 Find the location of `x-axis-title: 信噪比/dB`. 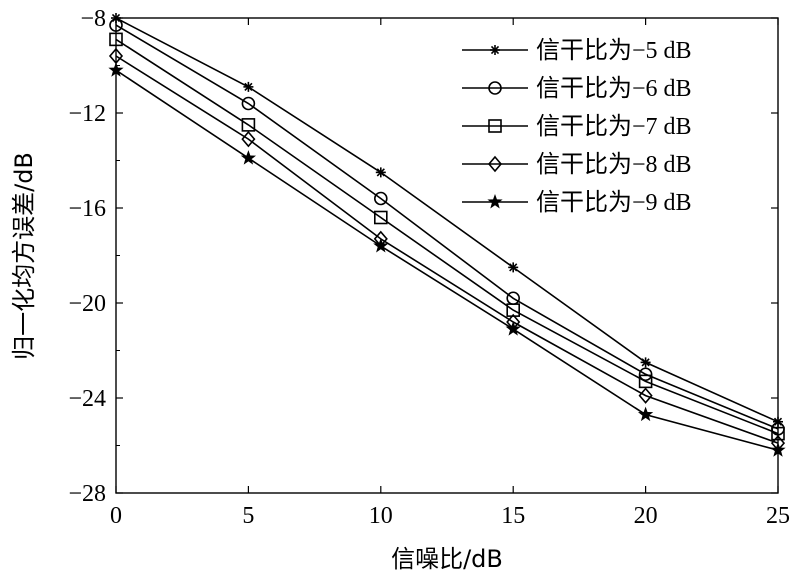

x-axis-title: 信噪比/dB is located at coordinates (447, 559).